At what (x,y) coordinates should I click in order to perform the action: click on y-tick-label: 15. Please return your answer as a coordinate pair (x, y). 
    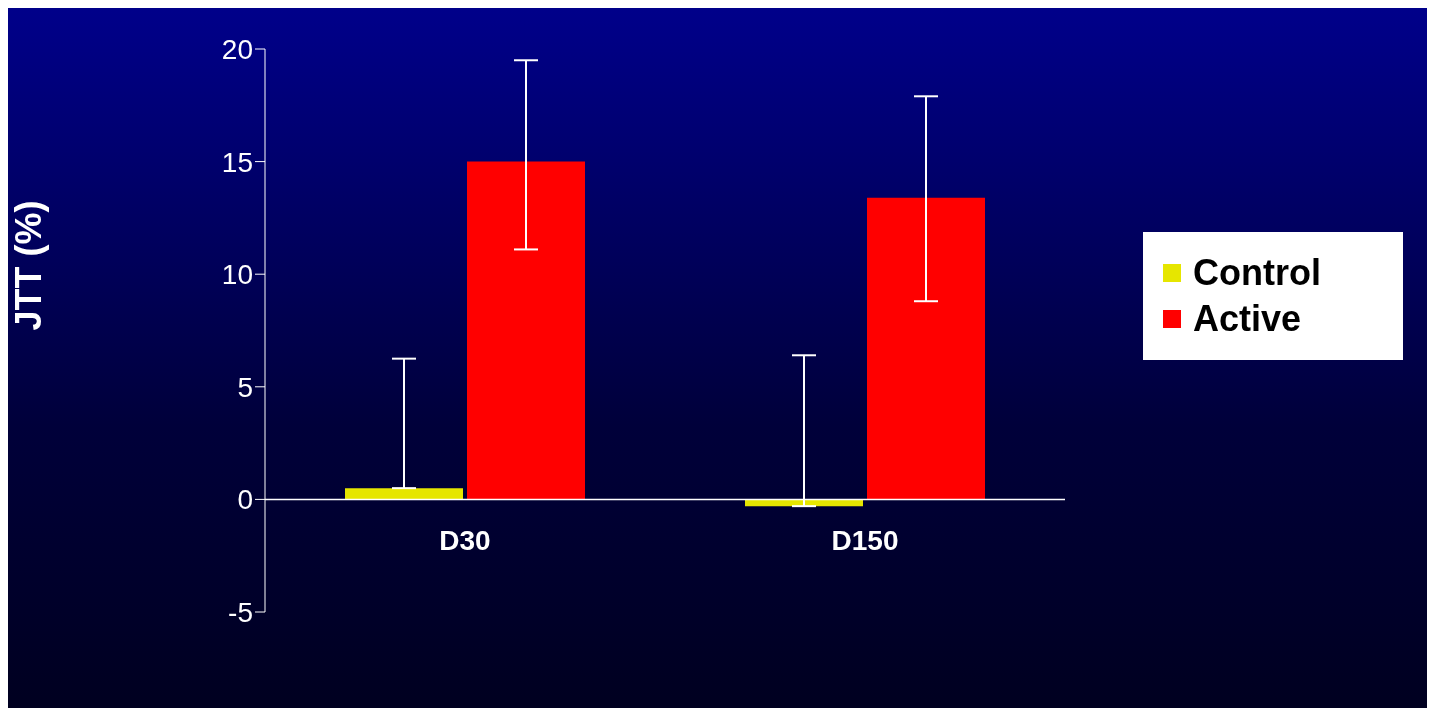
    Looking at the image, I should click on (237, 162).